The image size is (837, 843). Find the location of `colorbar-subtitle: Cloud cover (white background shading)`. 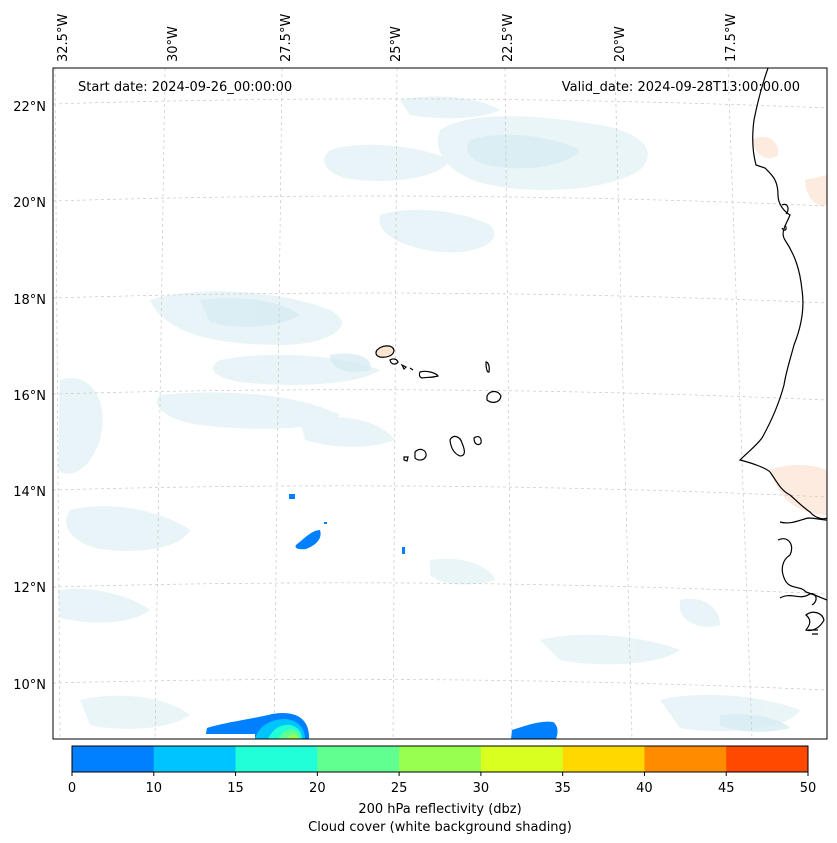

colorbar-subtitle: Cloud cover (white background shading) is located at coordinates (440, 827).